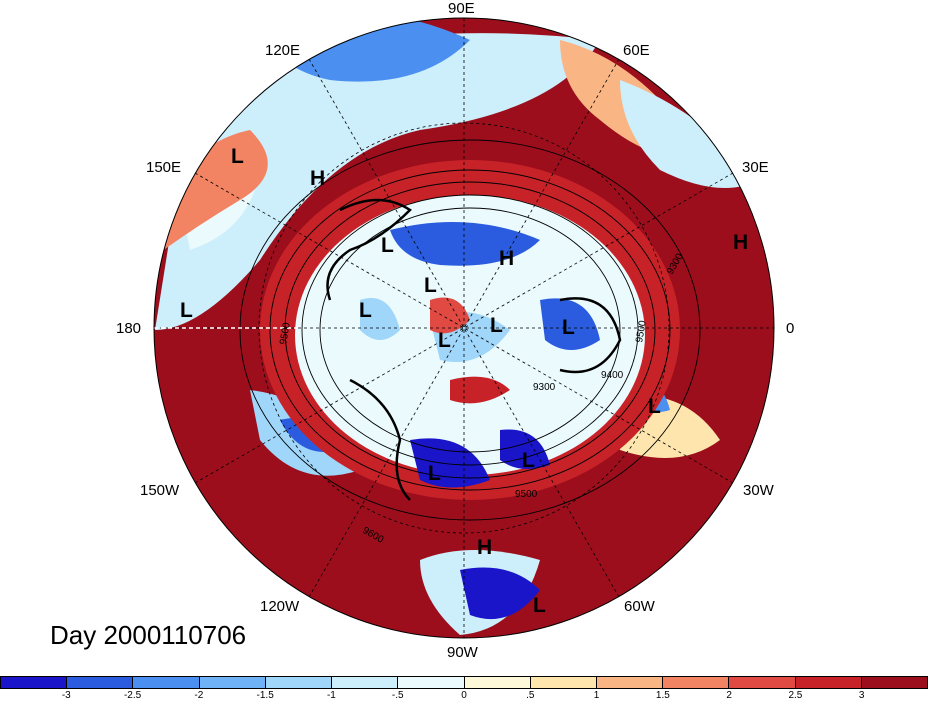 This screenshot has width=928, height=702. I want to click on lon-label-90e: 90E, so click(461, 8).